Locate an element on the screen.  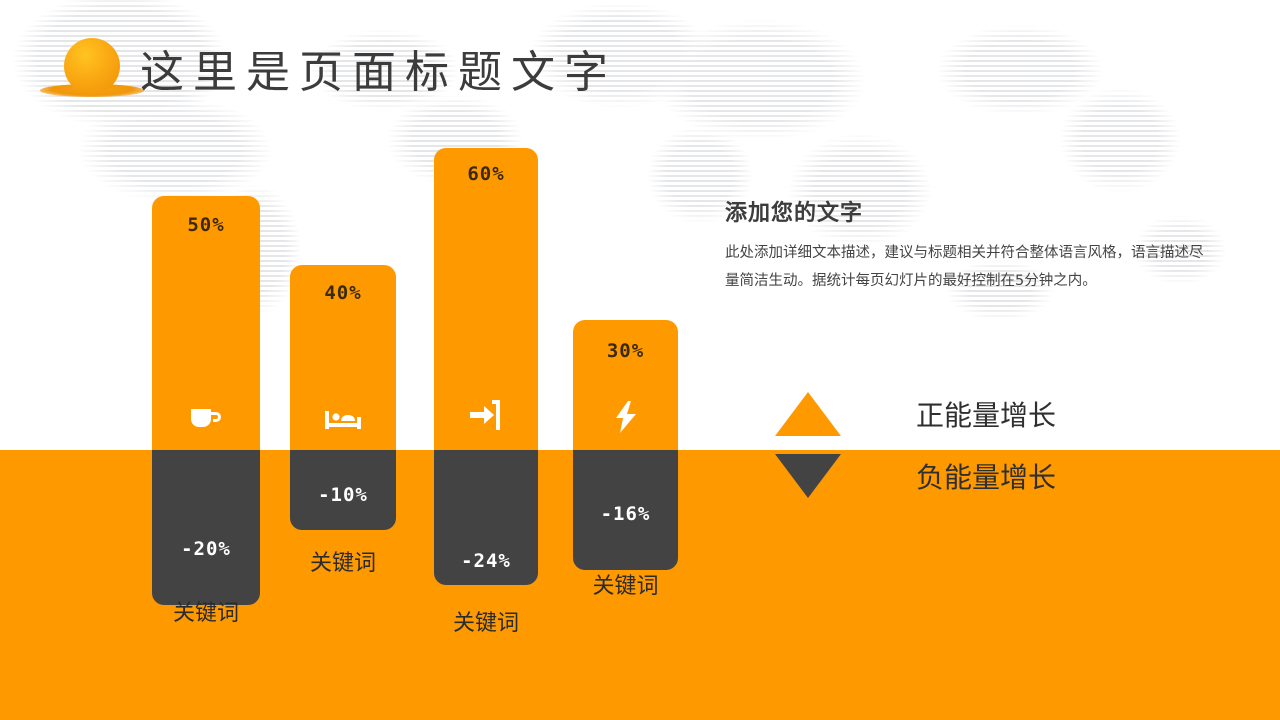
negative-value-label: -16% is located at coordinates (625, 514).